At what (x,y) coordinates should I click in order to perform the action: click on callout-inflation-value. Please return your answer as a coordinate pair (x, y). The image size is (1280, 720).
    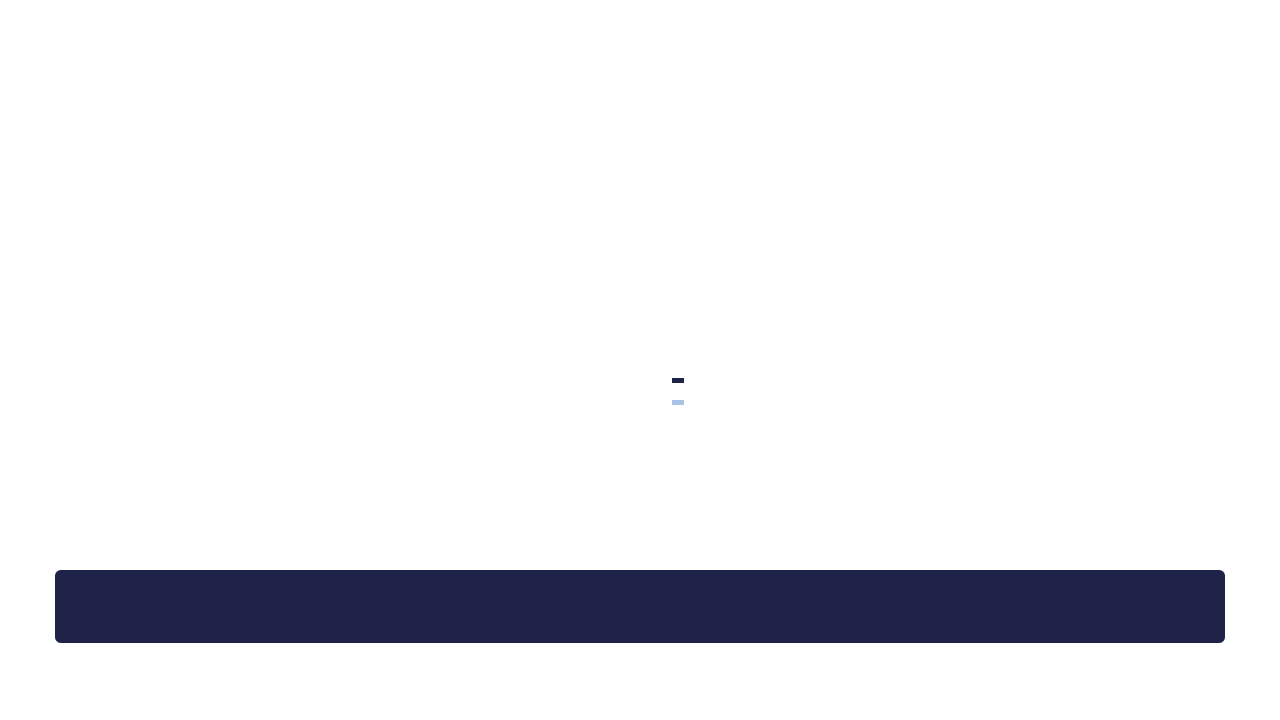
    Looking at the image, I should click on (678, 380).